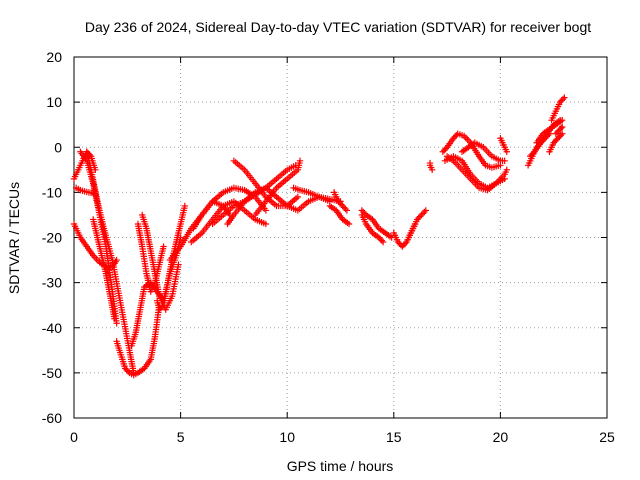 This screenshot has width=640, height=480. Describe the element at coordinates (52, 373) in the screenshot. I see `y-tick-label: -50` at that location.